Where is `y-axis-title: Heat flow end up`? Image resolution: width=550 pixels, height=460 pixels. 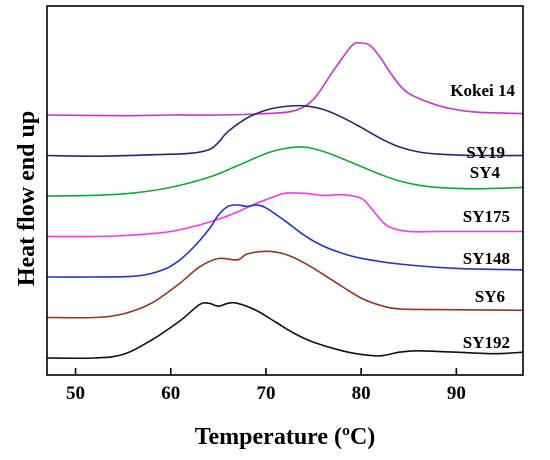
y-axis-title: Heat flow end up is located at coordinates (27, 198).